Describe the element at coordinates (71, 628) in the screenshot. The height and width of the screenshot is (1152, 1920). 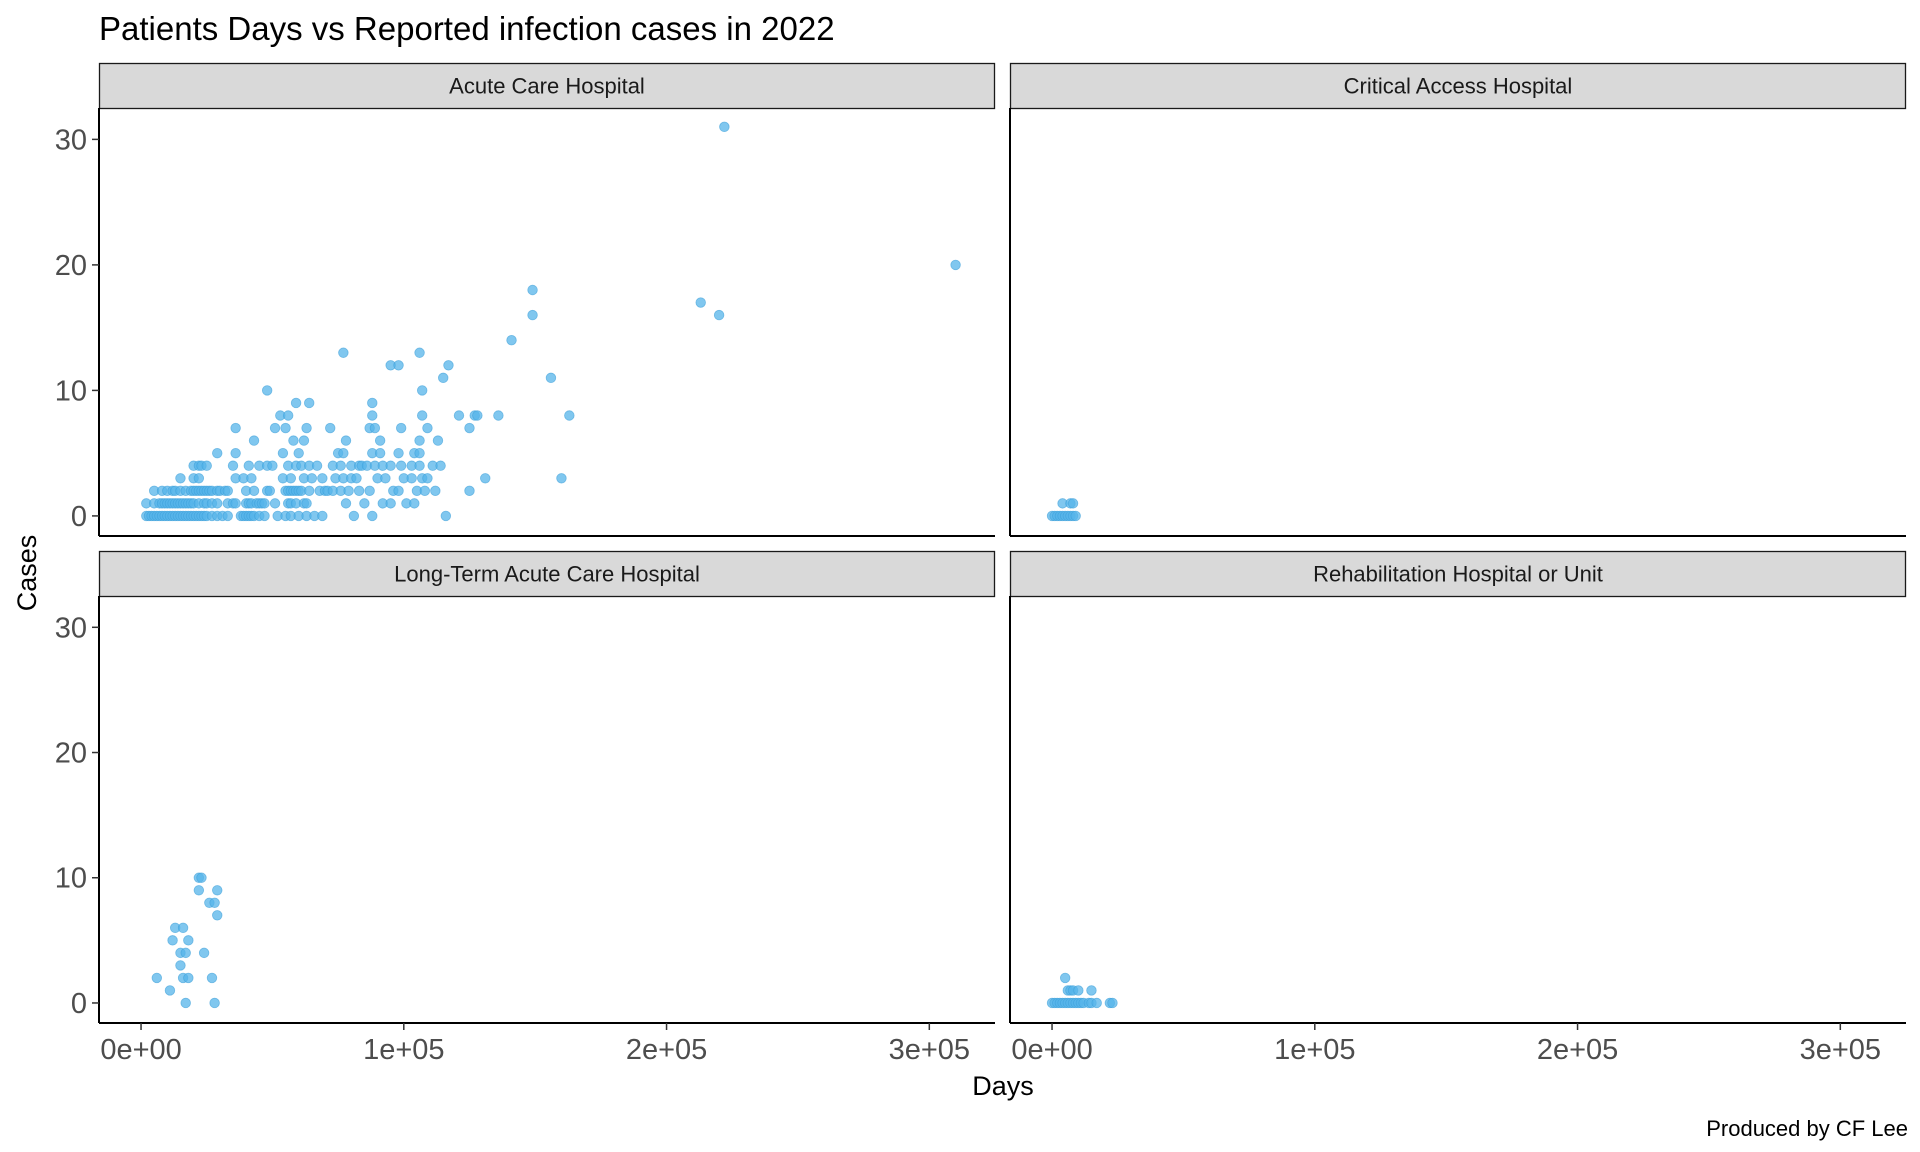
I see `y-tick-label: 30` at that location.